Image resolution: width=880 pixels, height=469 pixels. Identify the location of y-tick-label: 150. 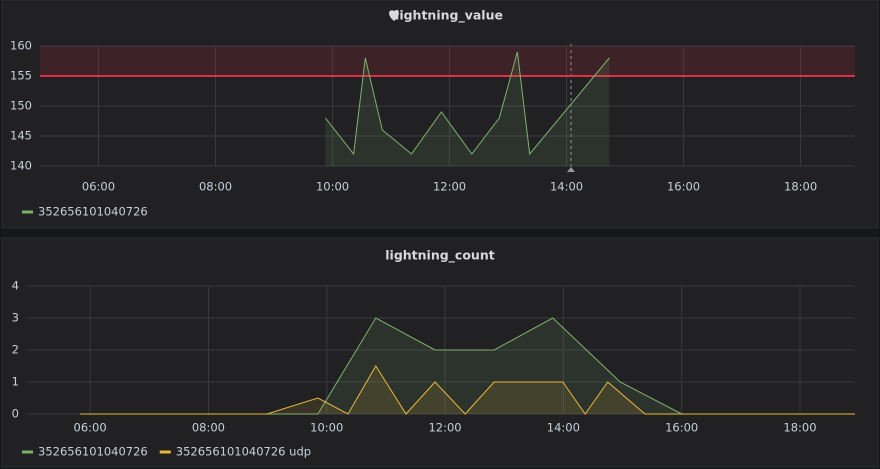
(21, 106).